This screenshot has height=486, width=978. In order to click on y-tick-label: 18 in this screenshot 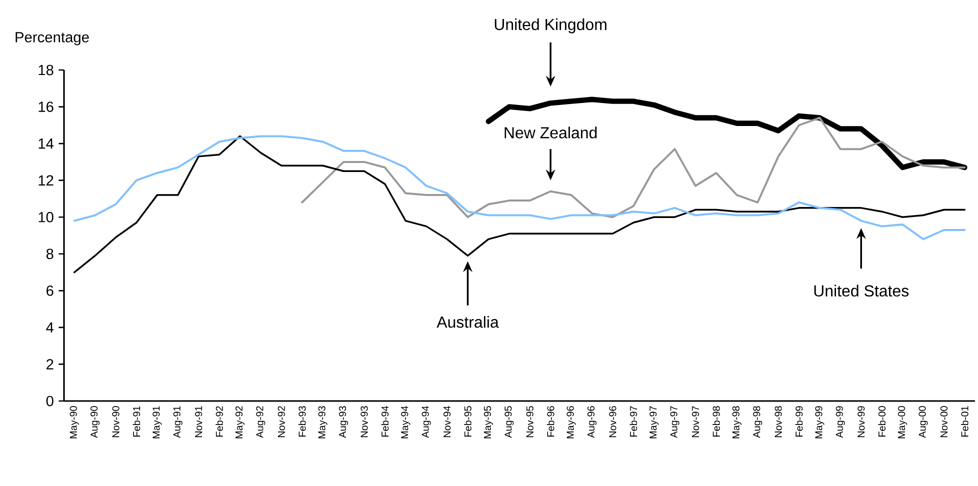, I will do `click(46, 70)`.